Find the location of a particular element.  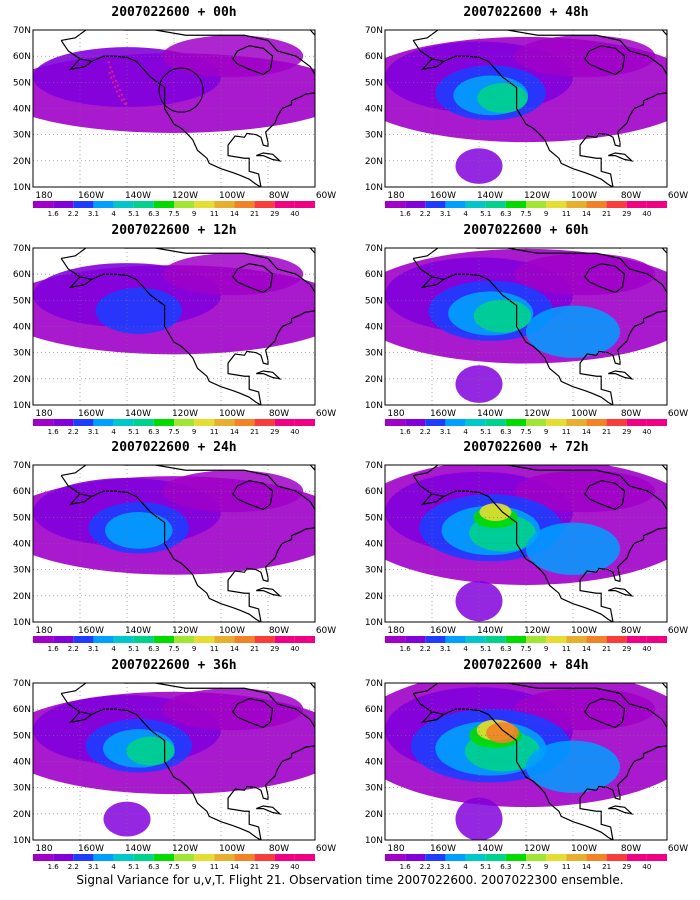

panel-title: 2007022600 + 24h is located at coordinates (174, 447).